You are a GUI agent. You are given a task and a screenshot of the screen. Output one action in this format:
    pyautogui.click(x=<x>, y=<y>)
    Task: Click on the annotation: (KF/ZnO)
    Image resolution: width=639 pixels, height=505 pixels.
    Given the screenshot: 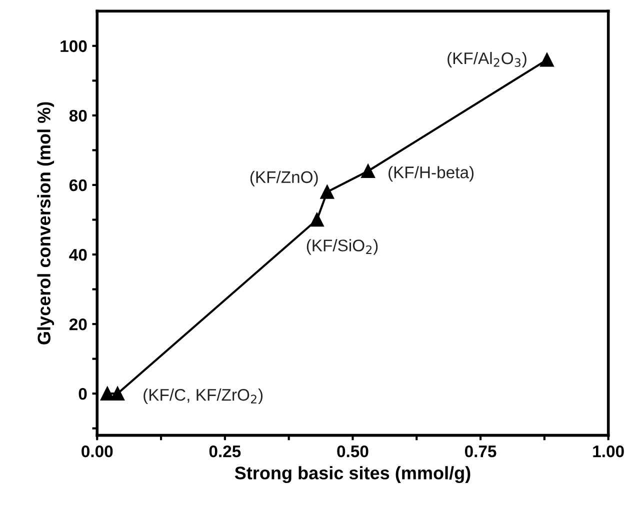 What is the action you would take?
    pyautogui.click(x=284, y=178)
    